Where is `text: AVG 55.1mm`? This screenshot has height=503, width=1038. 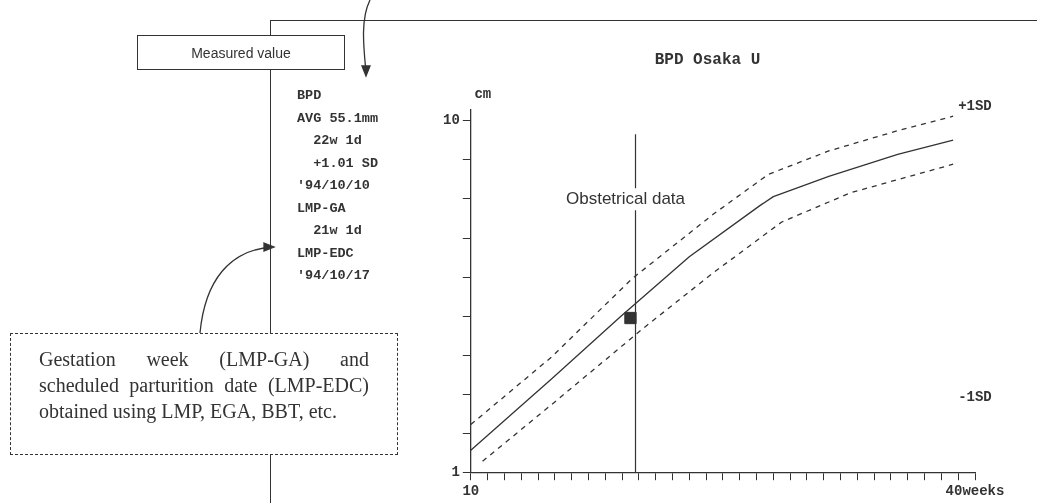
text: AVG 55.1mm is located at coordinates (338, 118).